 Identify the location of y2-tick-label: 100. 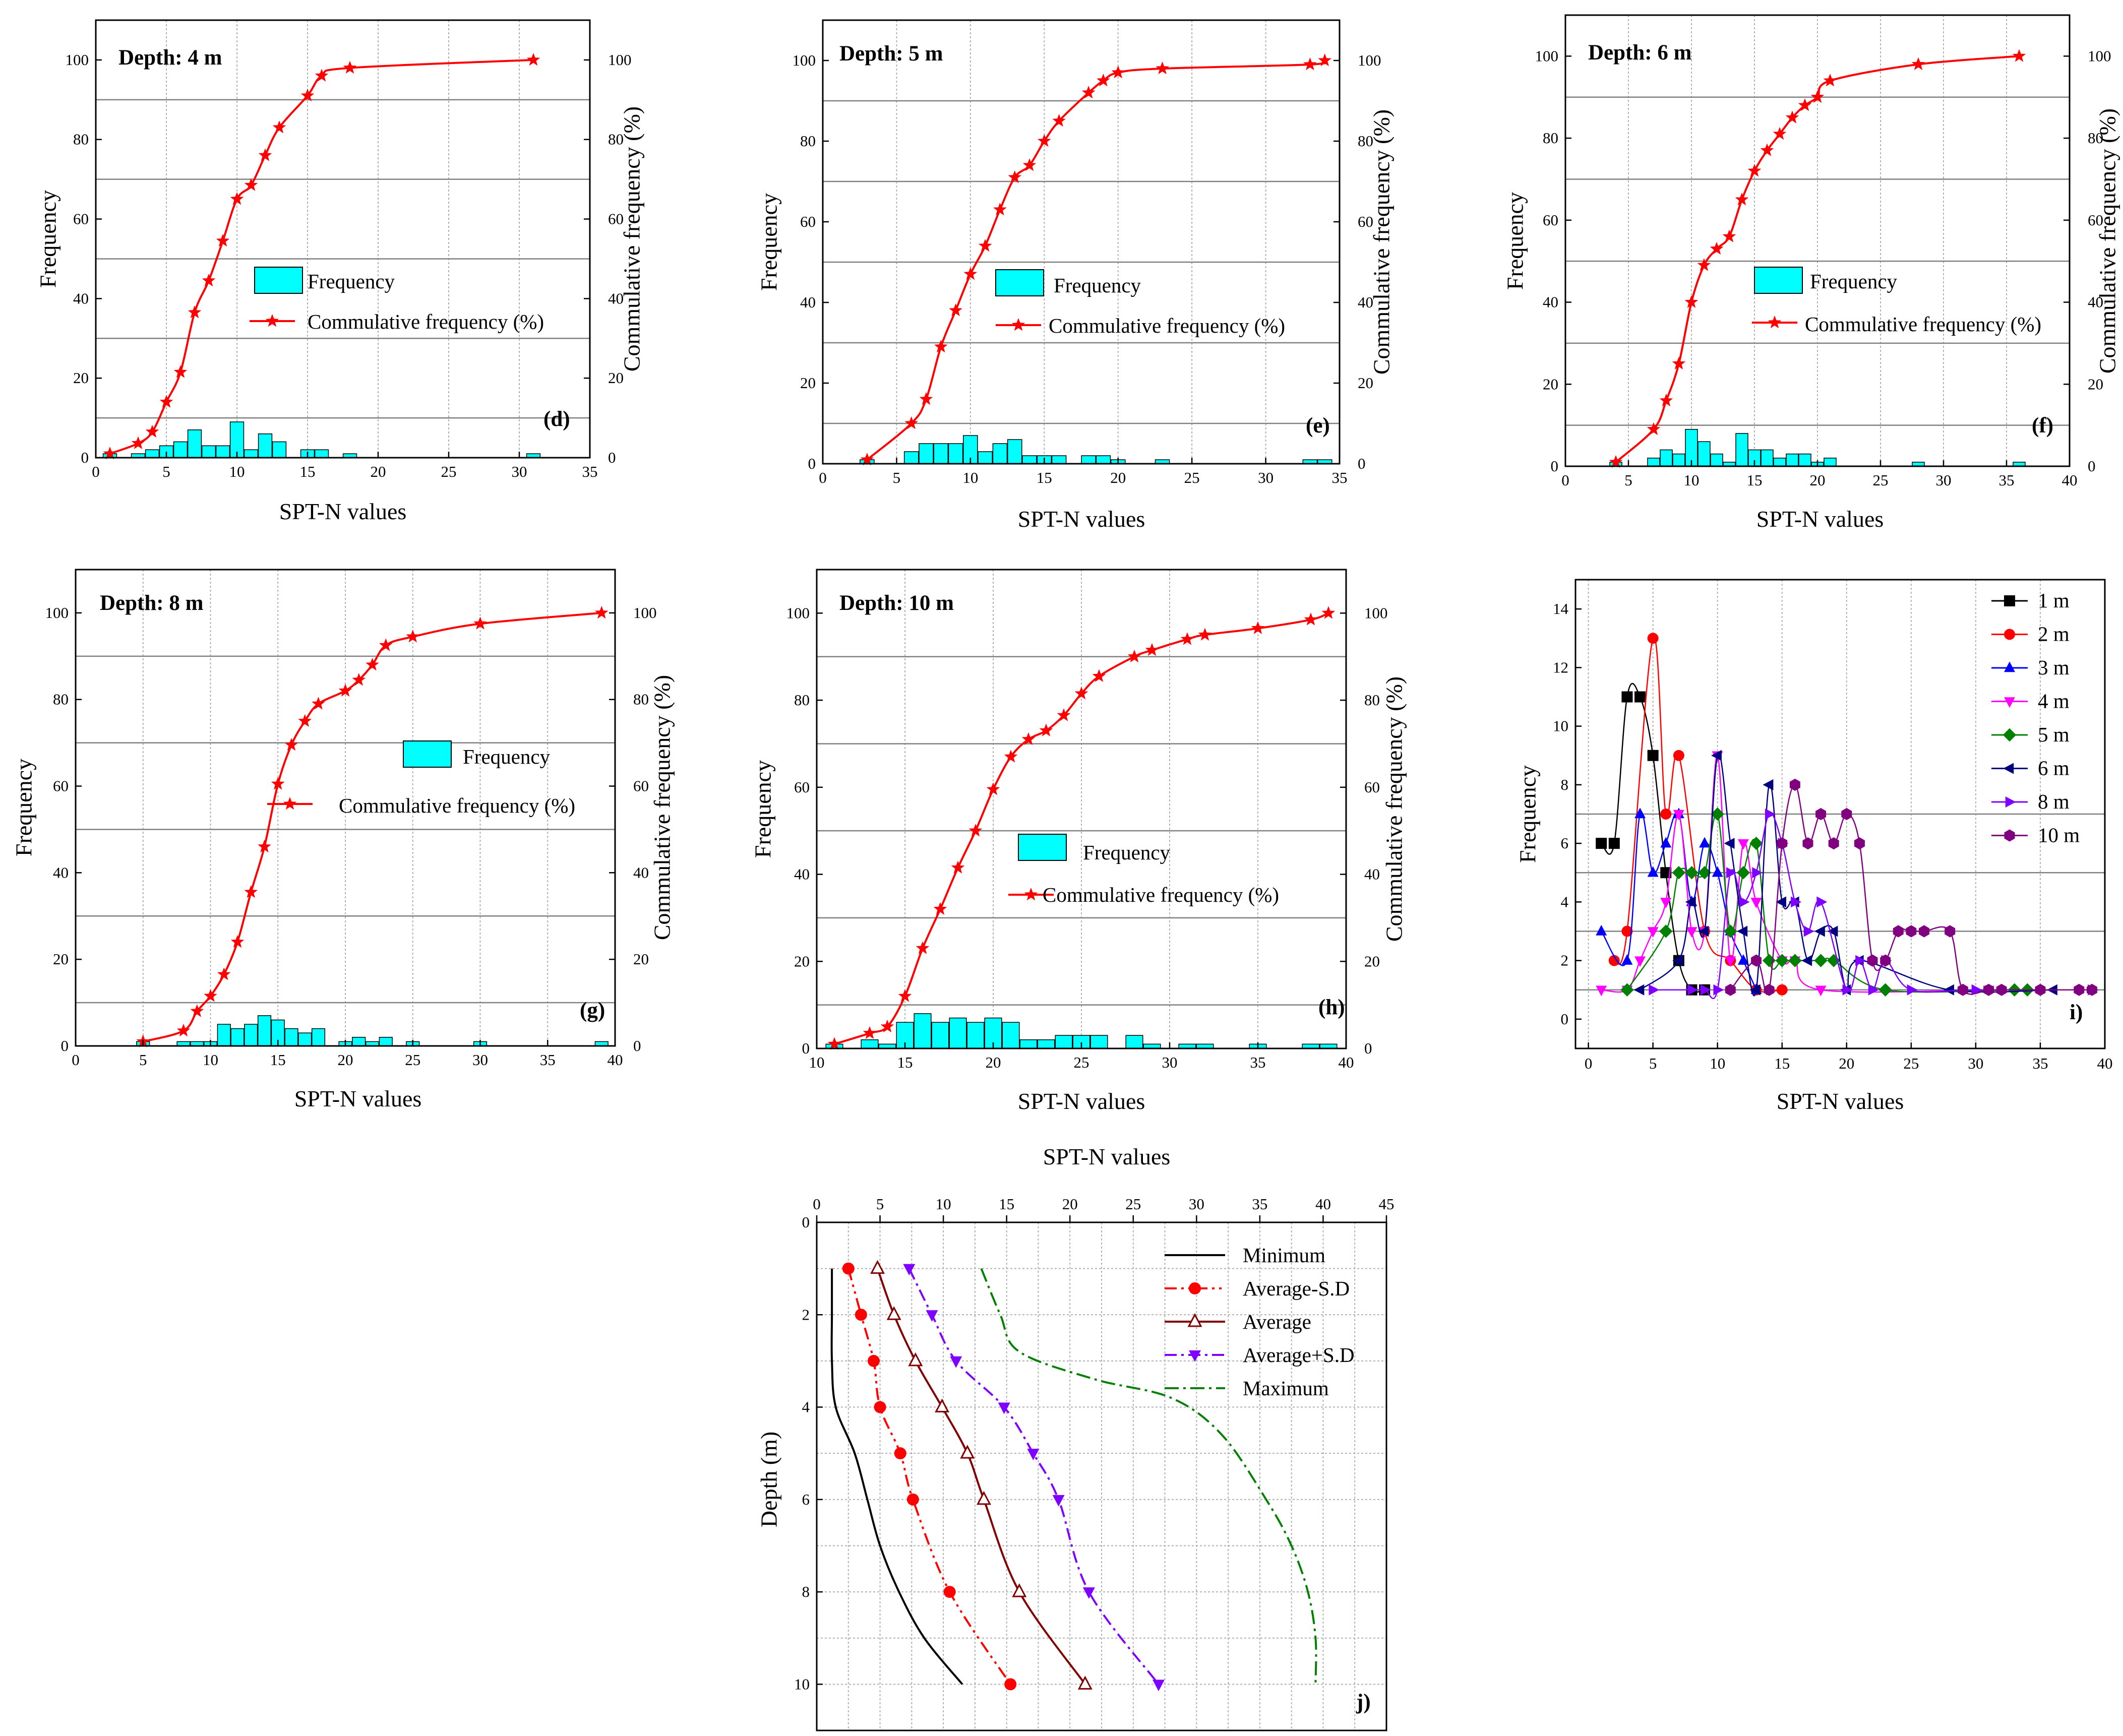
(2099, 56).